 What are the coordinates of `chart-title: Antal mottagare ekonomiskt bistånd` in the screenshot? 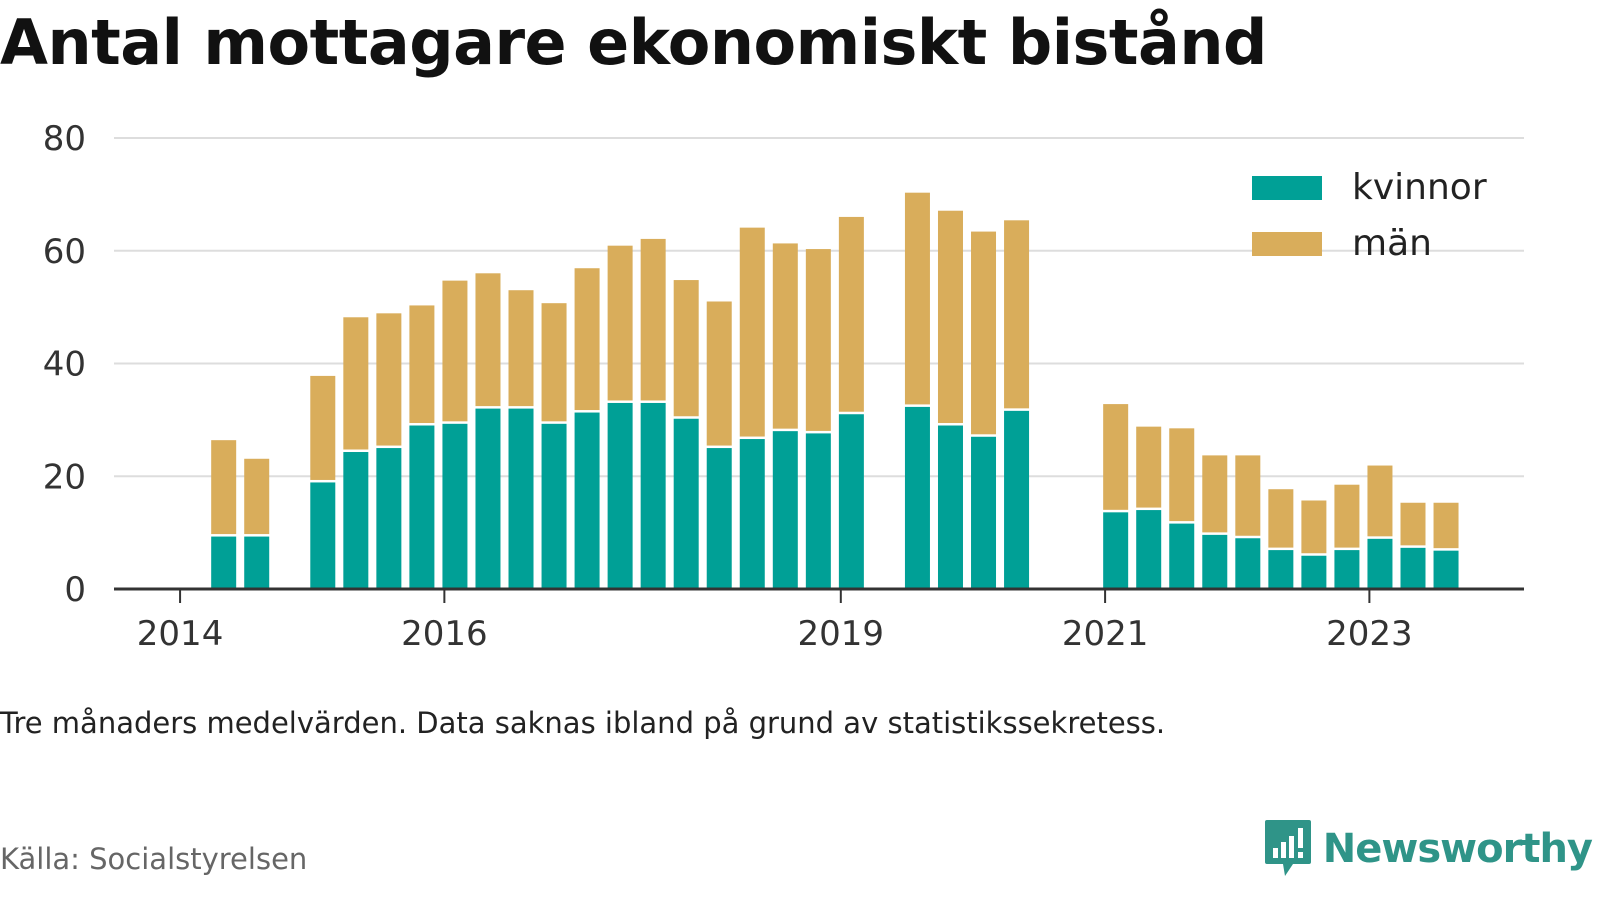 It's located at (633, 42).